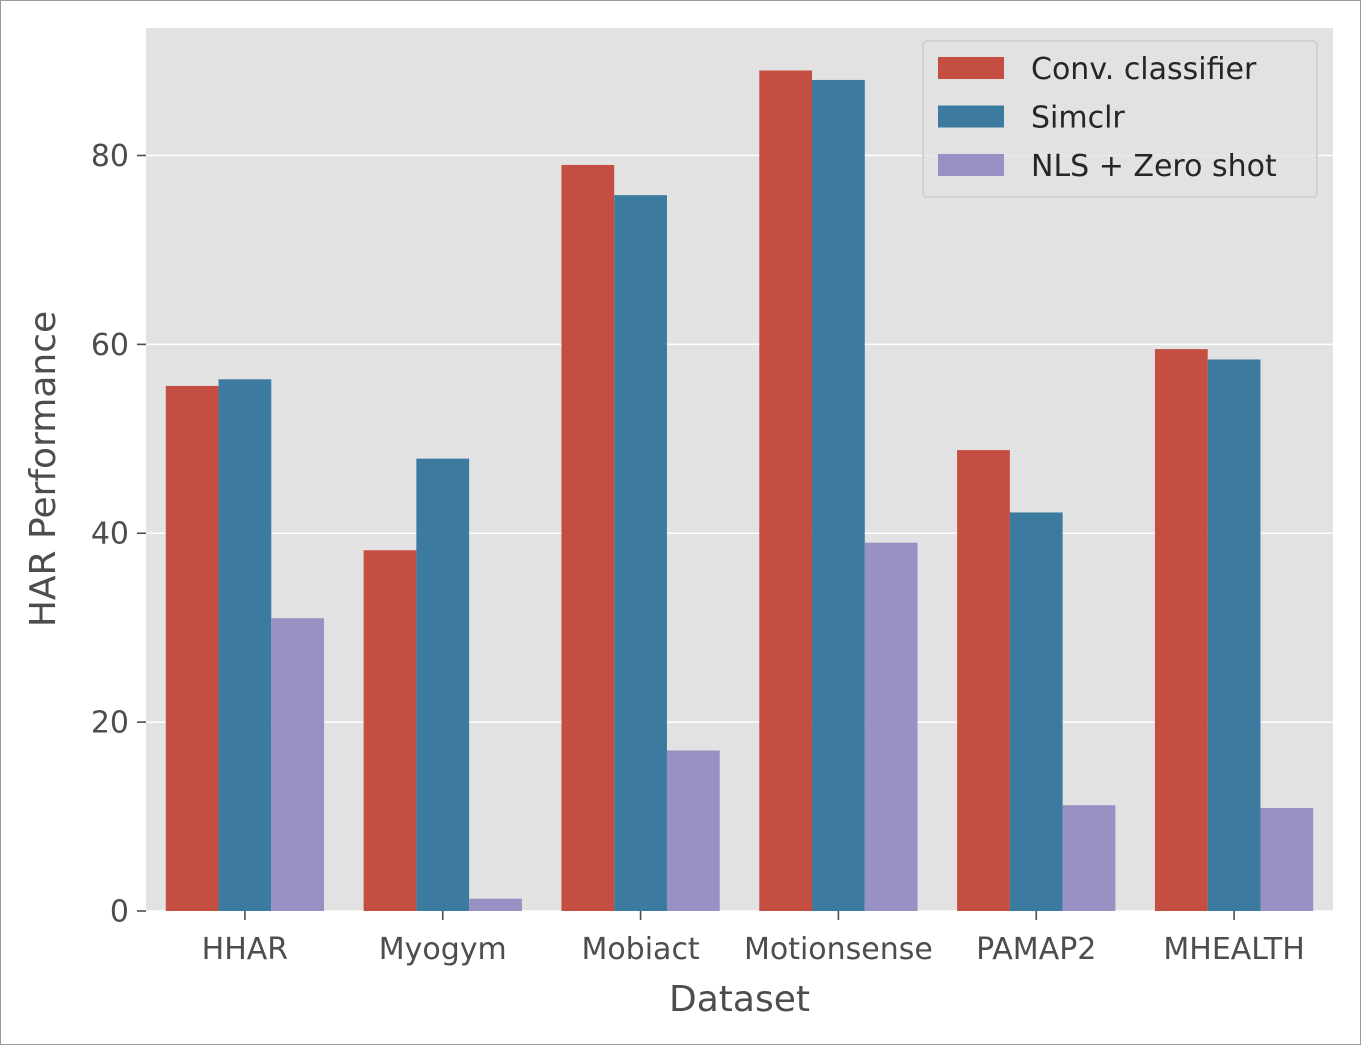 This screenshot has height=1048, width=1361. What do you see at coordinates (786, 491) in the screenshot?
I see `bar-conv-classifier-motionsense` at bounding box center [786, 491].